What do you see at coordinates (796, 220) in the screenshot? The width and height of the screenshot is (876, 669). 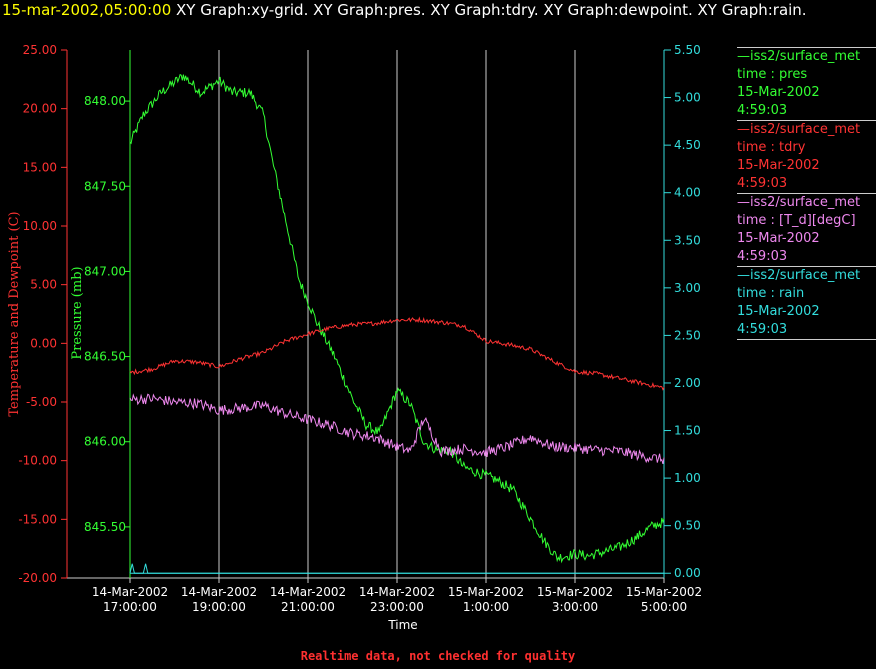 I see `legend-variable: time : [T_d][degC]` at bounding box center [796, 220].